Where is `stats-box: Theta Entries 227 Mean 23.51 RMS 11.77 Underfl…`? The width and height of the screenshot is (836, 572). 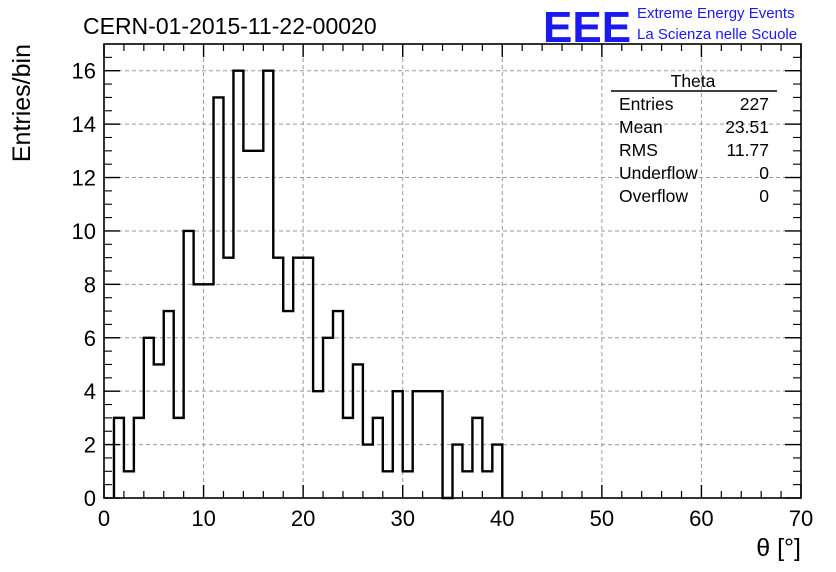 stats-box: Theta Entries 227 Mean 23.51 RMS 11.77 Underfl… is located at coordinates (694, 138).